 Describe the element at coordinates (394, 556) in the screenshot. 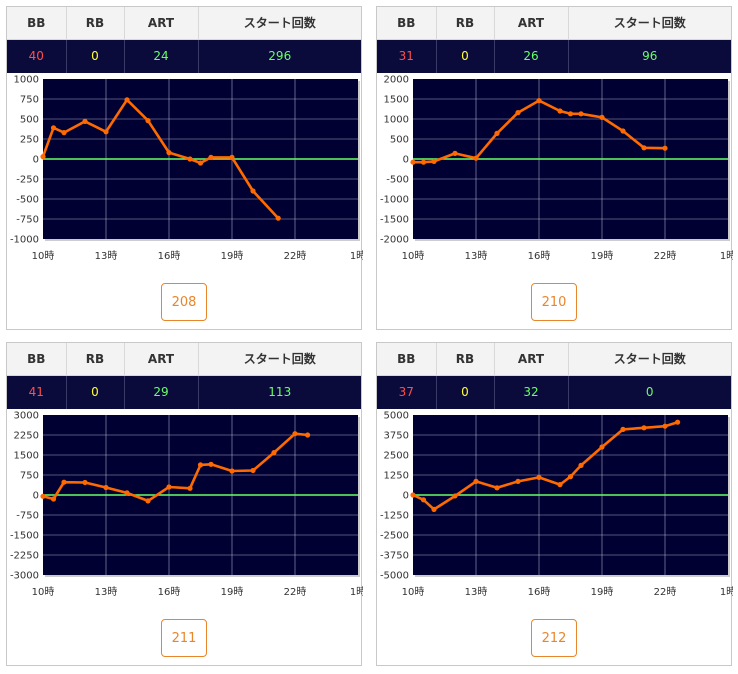

I see `y-tick-label: -3750` at that location.